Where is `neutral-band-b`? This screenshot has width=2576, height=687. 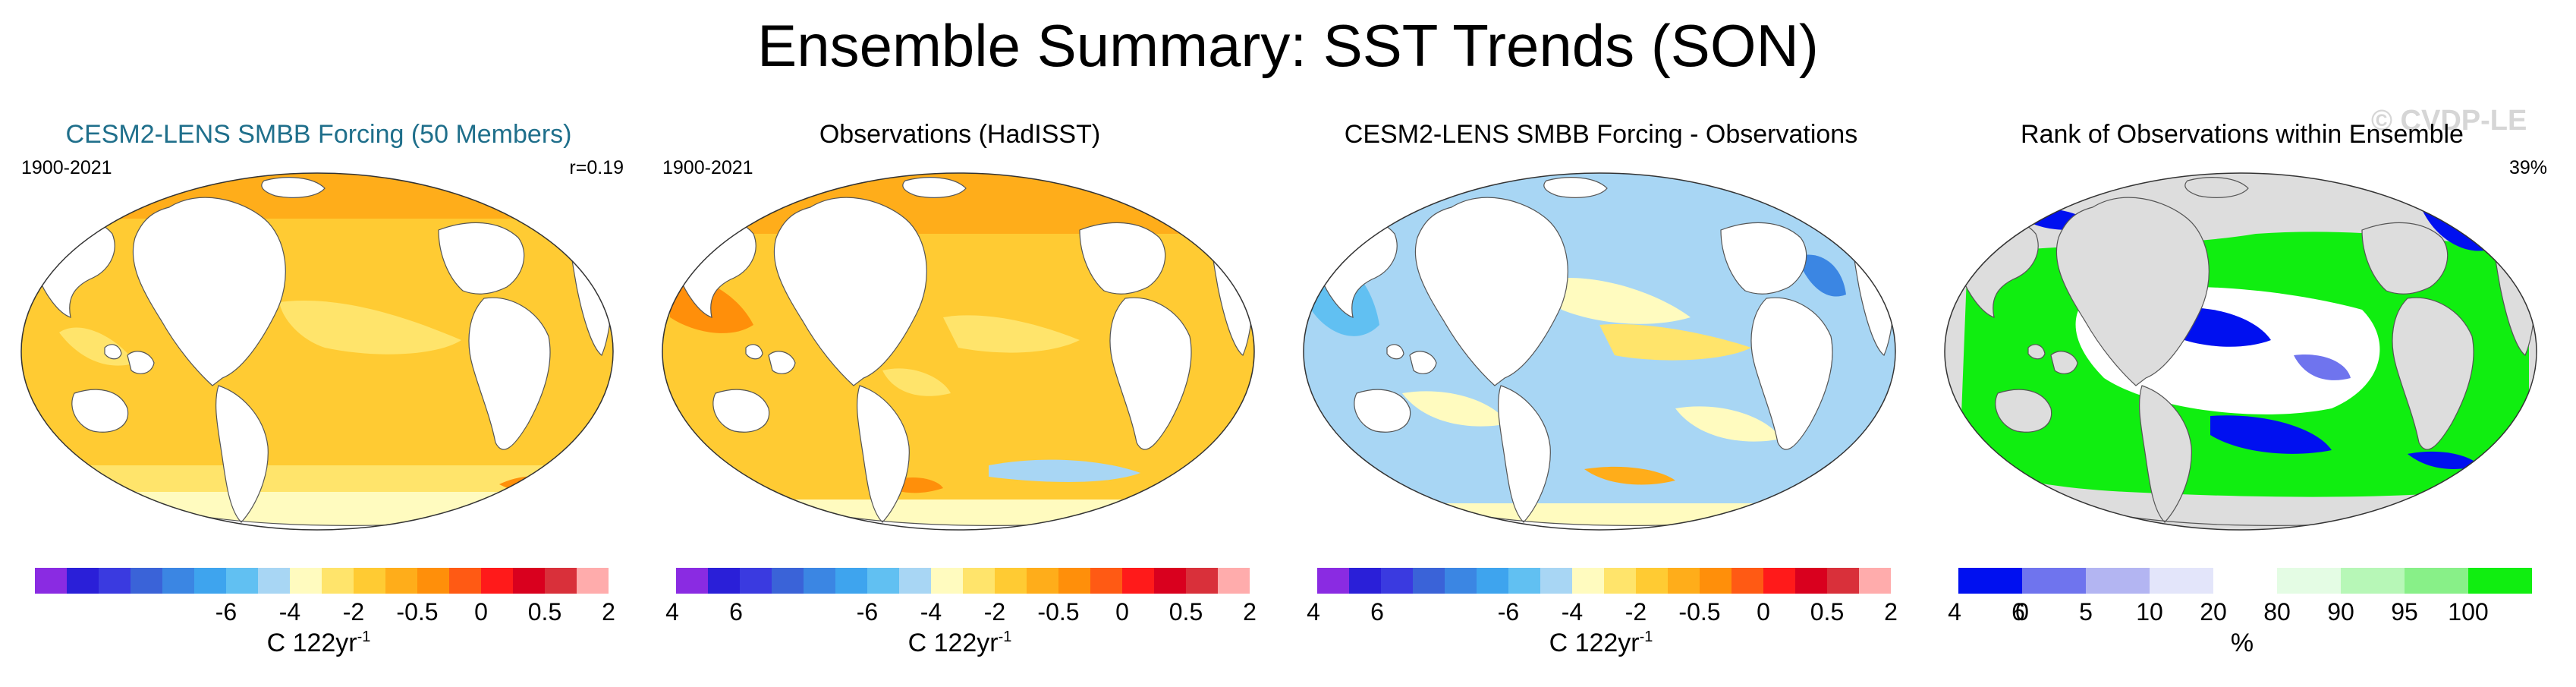
neutral-band-b is located at coordinates (1455, 409).